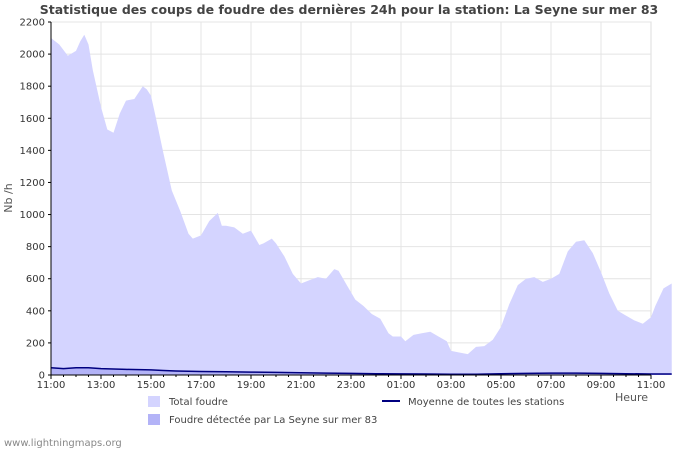 This screenshot has height=450, width=700. Describe the element at coordinates (501, 385) in the screenshot. I see `x-tick-label: 05:00` at that location.